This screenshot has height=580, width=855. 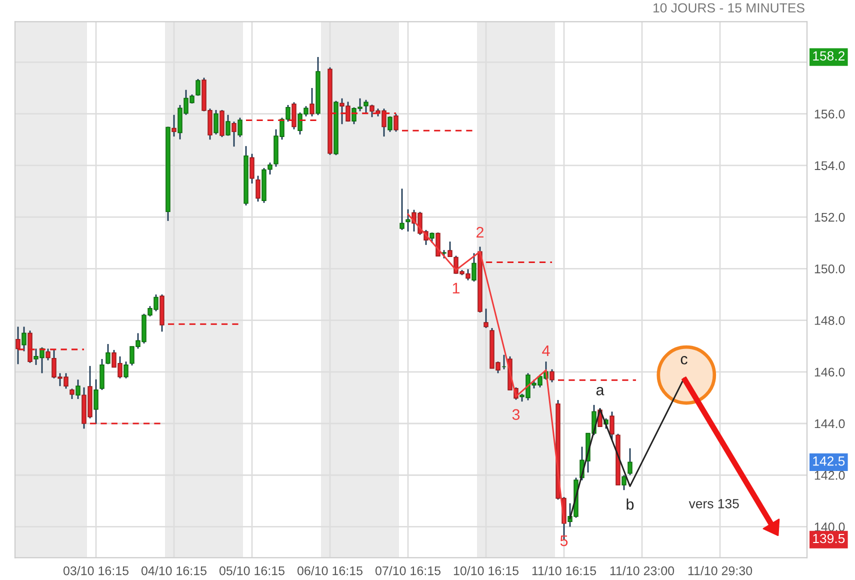 What do you see at coordinates (829, 269) in the screenshot?
I see `y-tick-label: 150.0` at bounding box center [829, 269].